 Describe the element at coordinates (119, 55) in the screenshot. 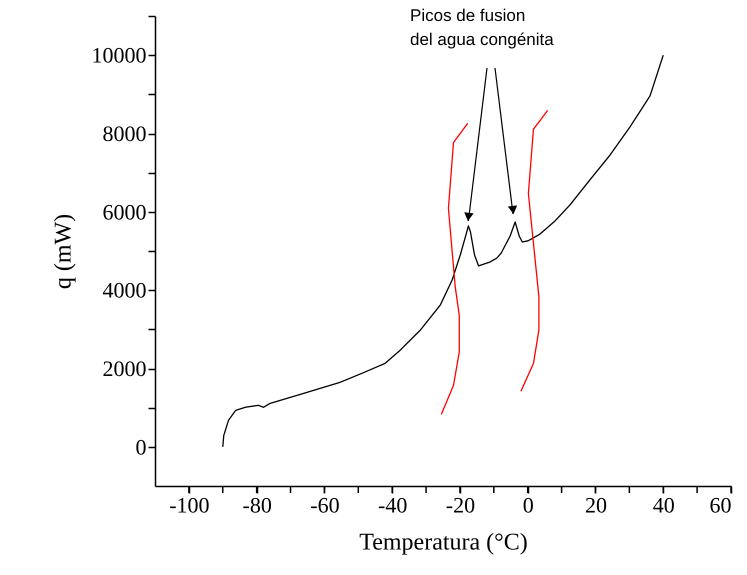

I see `y-tick-label: 10000` at that location.